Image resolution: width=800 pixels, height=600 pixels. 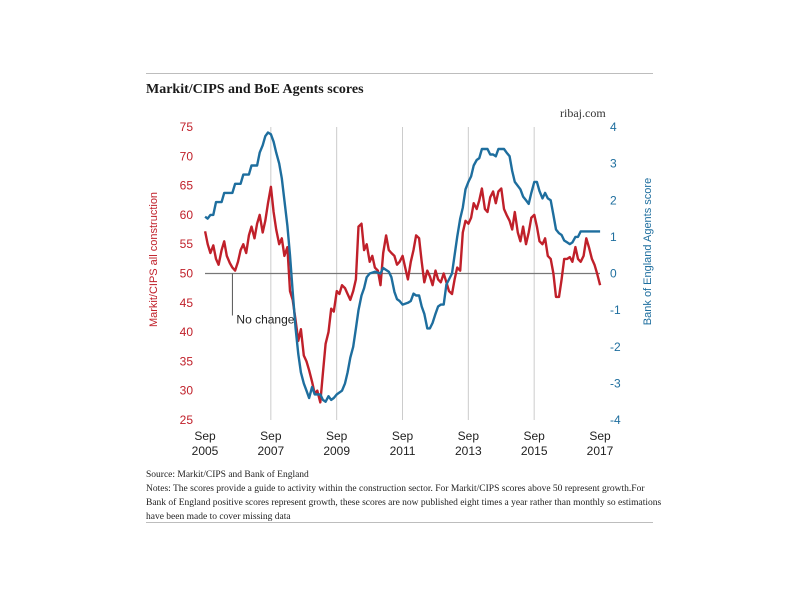 What do you see at coordinates (187, 127) in the screenshot?
I see `left-tick-label: 75` at bounding box center [187, 127].